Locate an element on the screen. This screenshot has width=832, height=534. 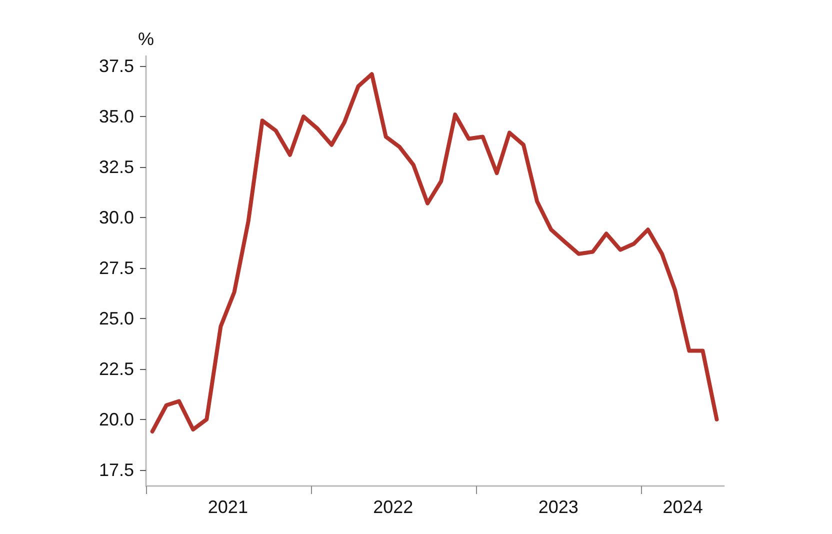
y-tick-label: 37.5 is located at coordinates (116, 66).